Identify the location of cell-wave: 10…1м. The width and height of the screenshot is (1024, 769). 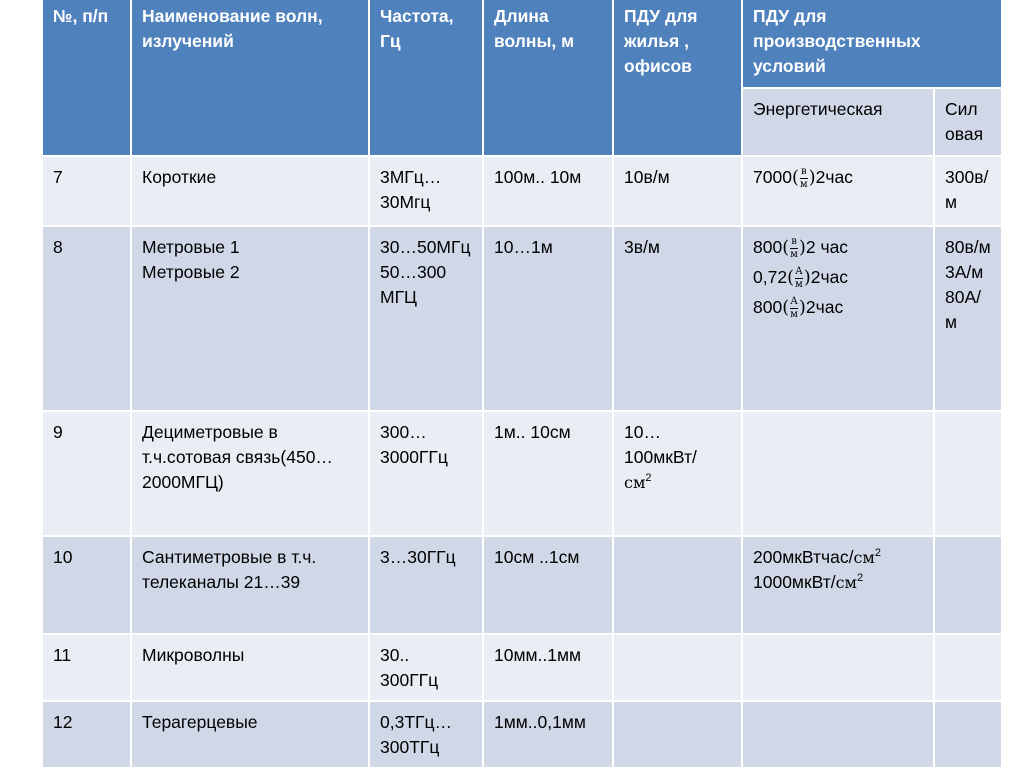
(548, 318).